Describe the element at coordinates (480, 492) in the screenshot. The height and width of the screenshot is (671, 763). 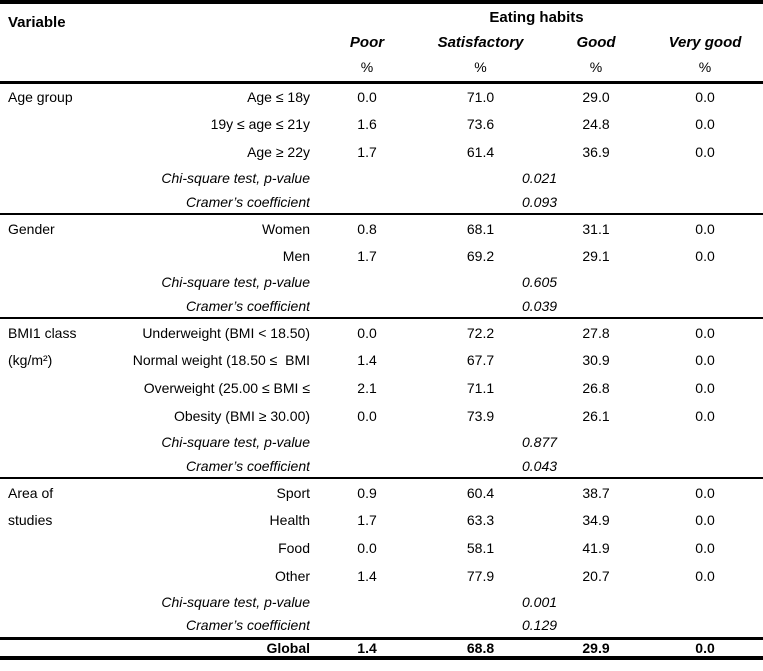
I see `value-cell: 60.4` at that location.